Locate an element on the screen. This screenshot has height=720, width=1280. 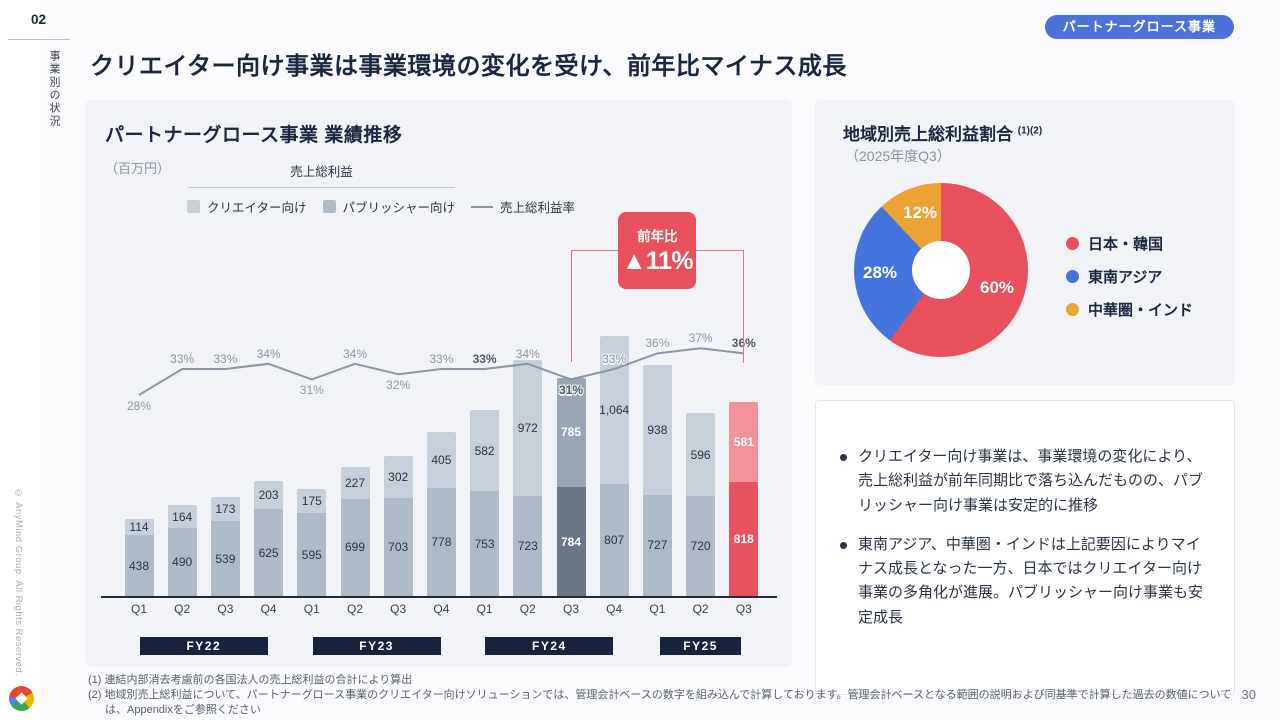
creator-value: 938 is located at coordinates (657, 429).